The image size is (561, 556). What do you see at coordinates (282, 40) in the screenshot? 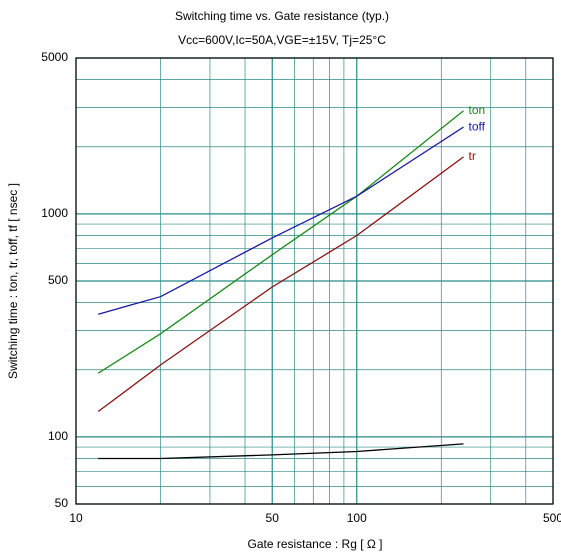
I see `chart-subtitle: Vcc=600V,Ic=50A,VGE=±15V, Tj=25°C` at bounding box center [282, 40].